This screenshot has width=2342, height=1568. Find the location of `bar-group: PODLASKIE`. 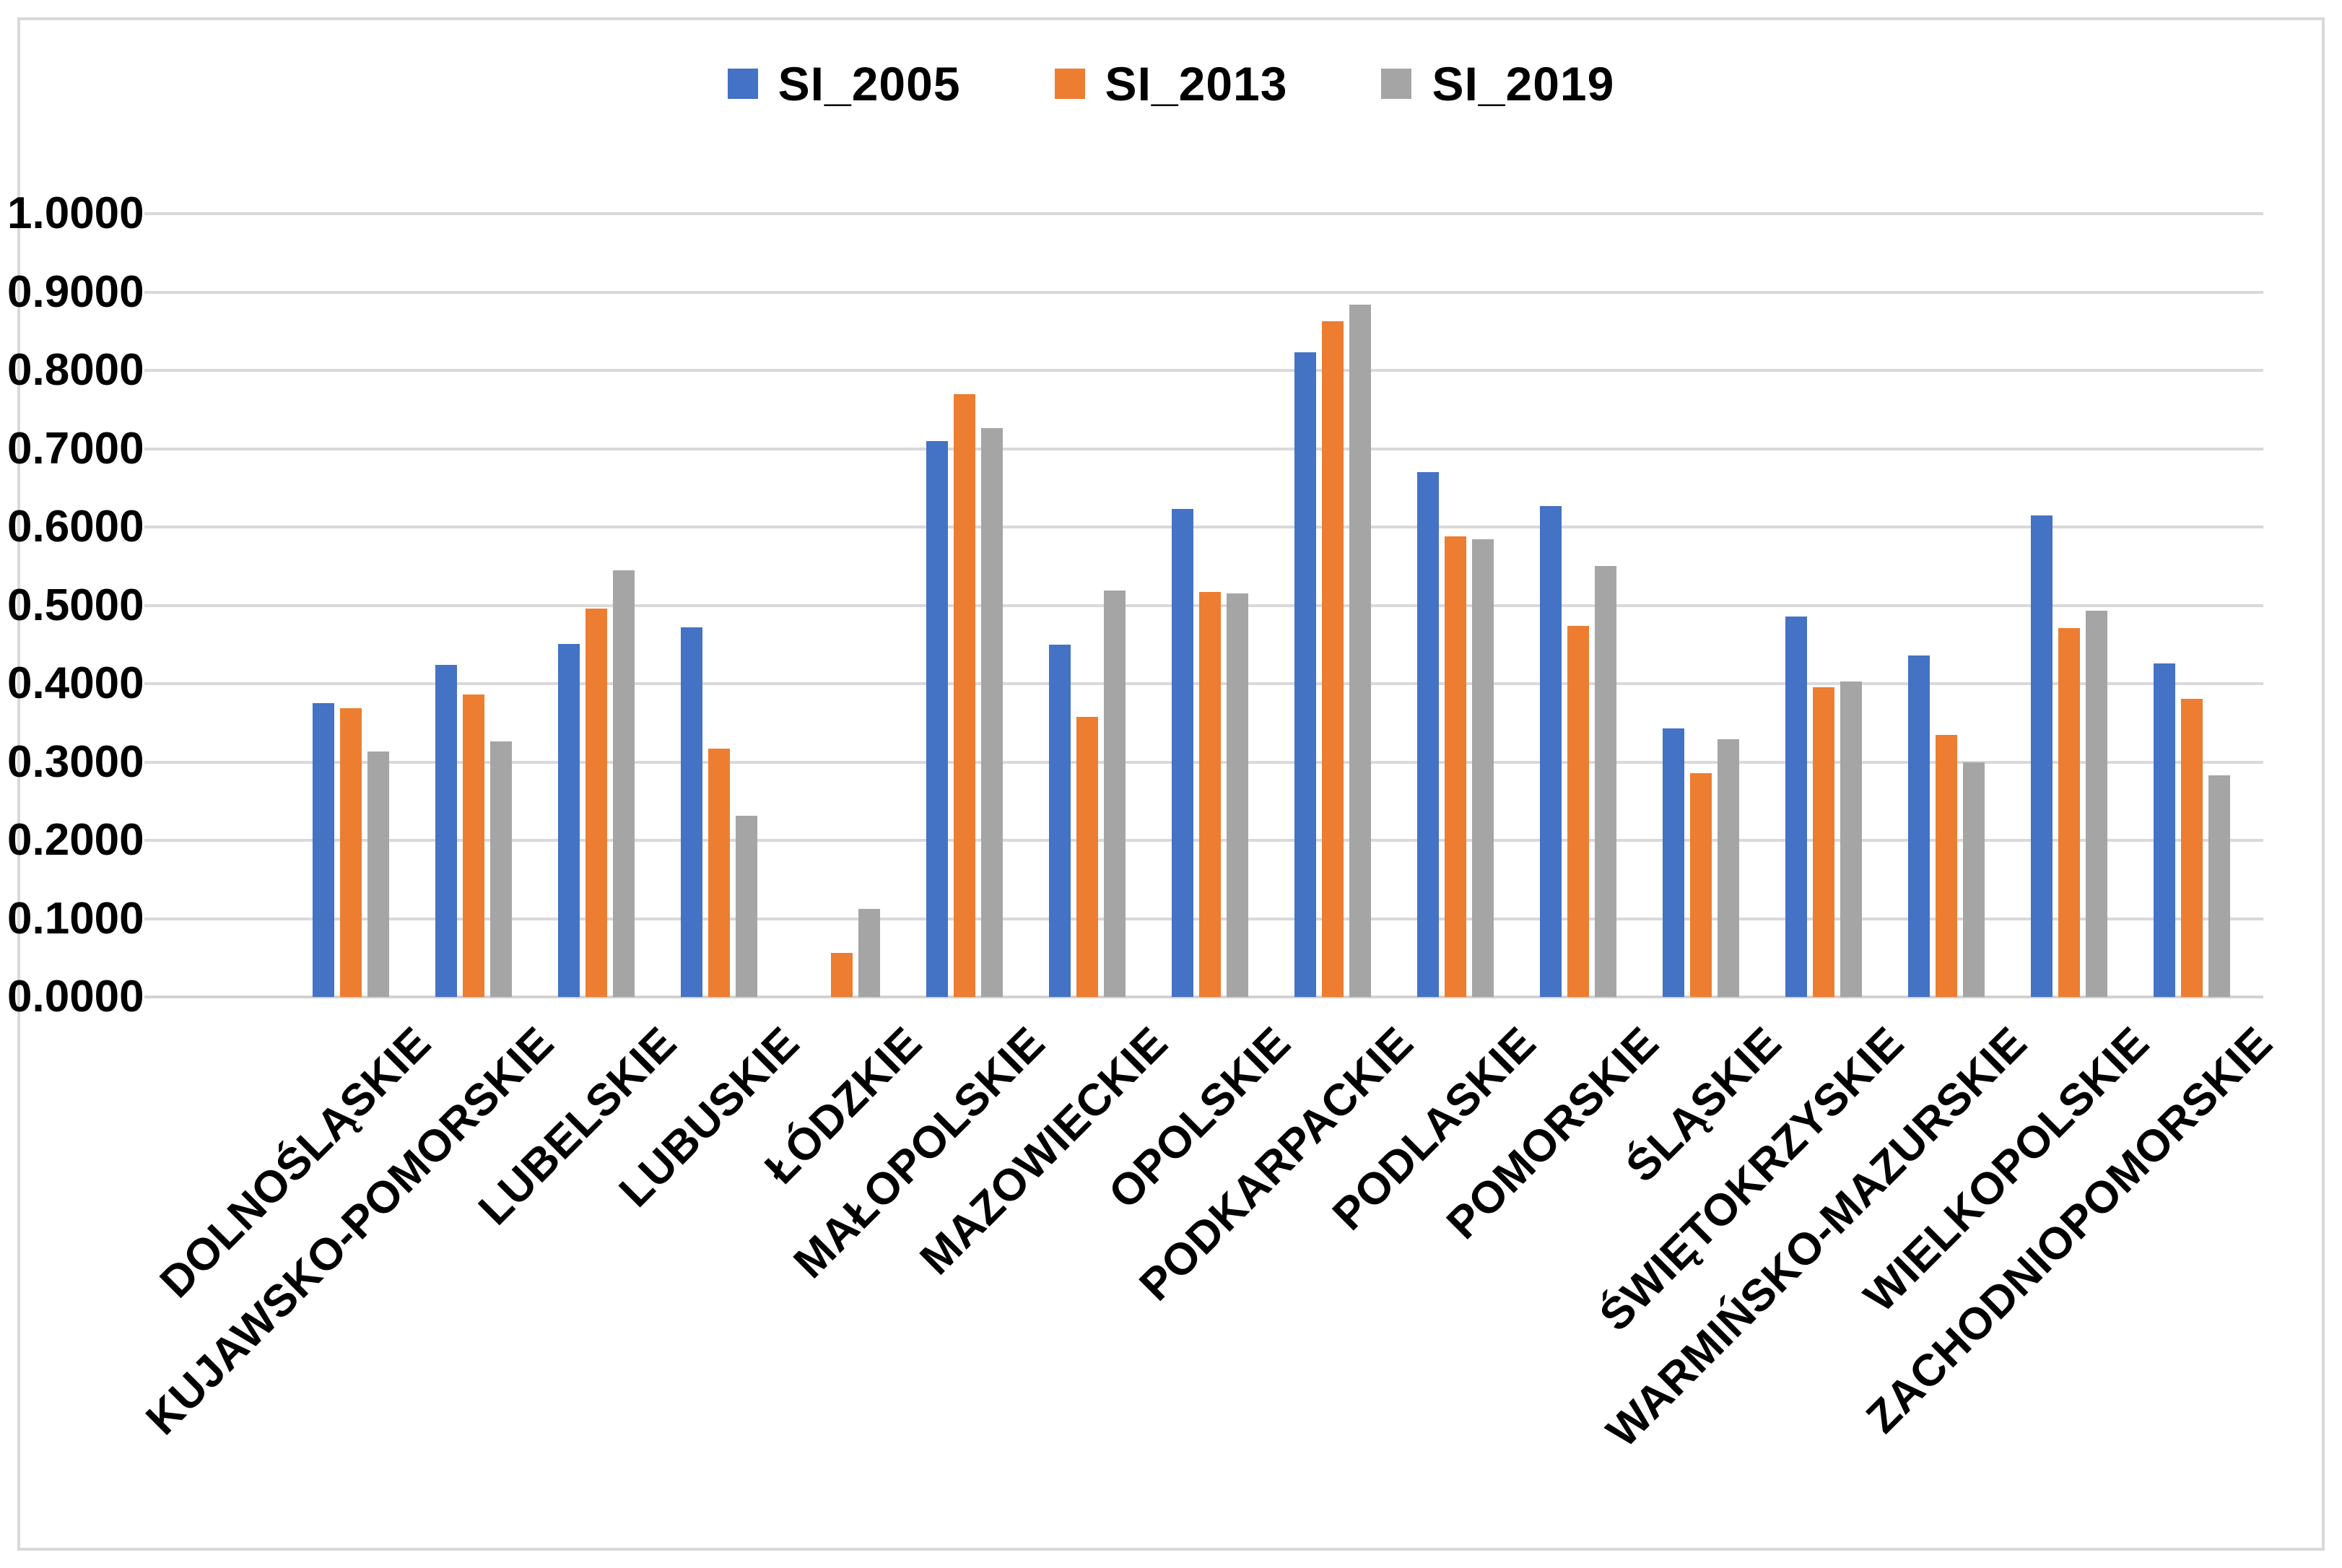

bar-group: PODLASKIE is located at coordinates (1434, 727).